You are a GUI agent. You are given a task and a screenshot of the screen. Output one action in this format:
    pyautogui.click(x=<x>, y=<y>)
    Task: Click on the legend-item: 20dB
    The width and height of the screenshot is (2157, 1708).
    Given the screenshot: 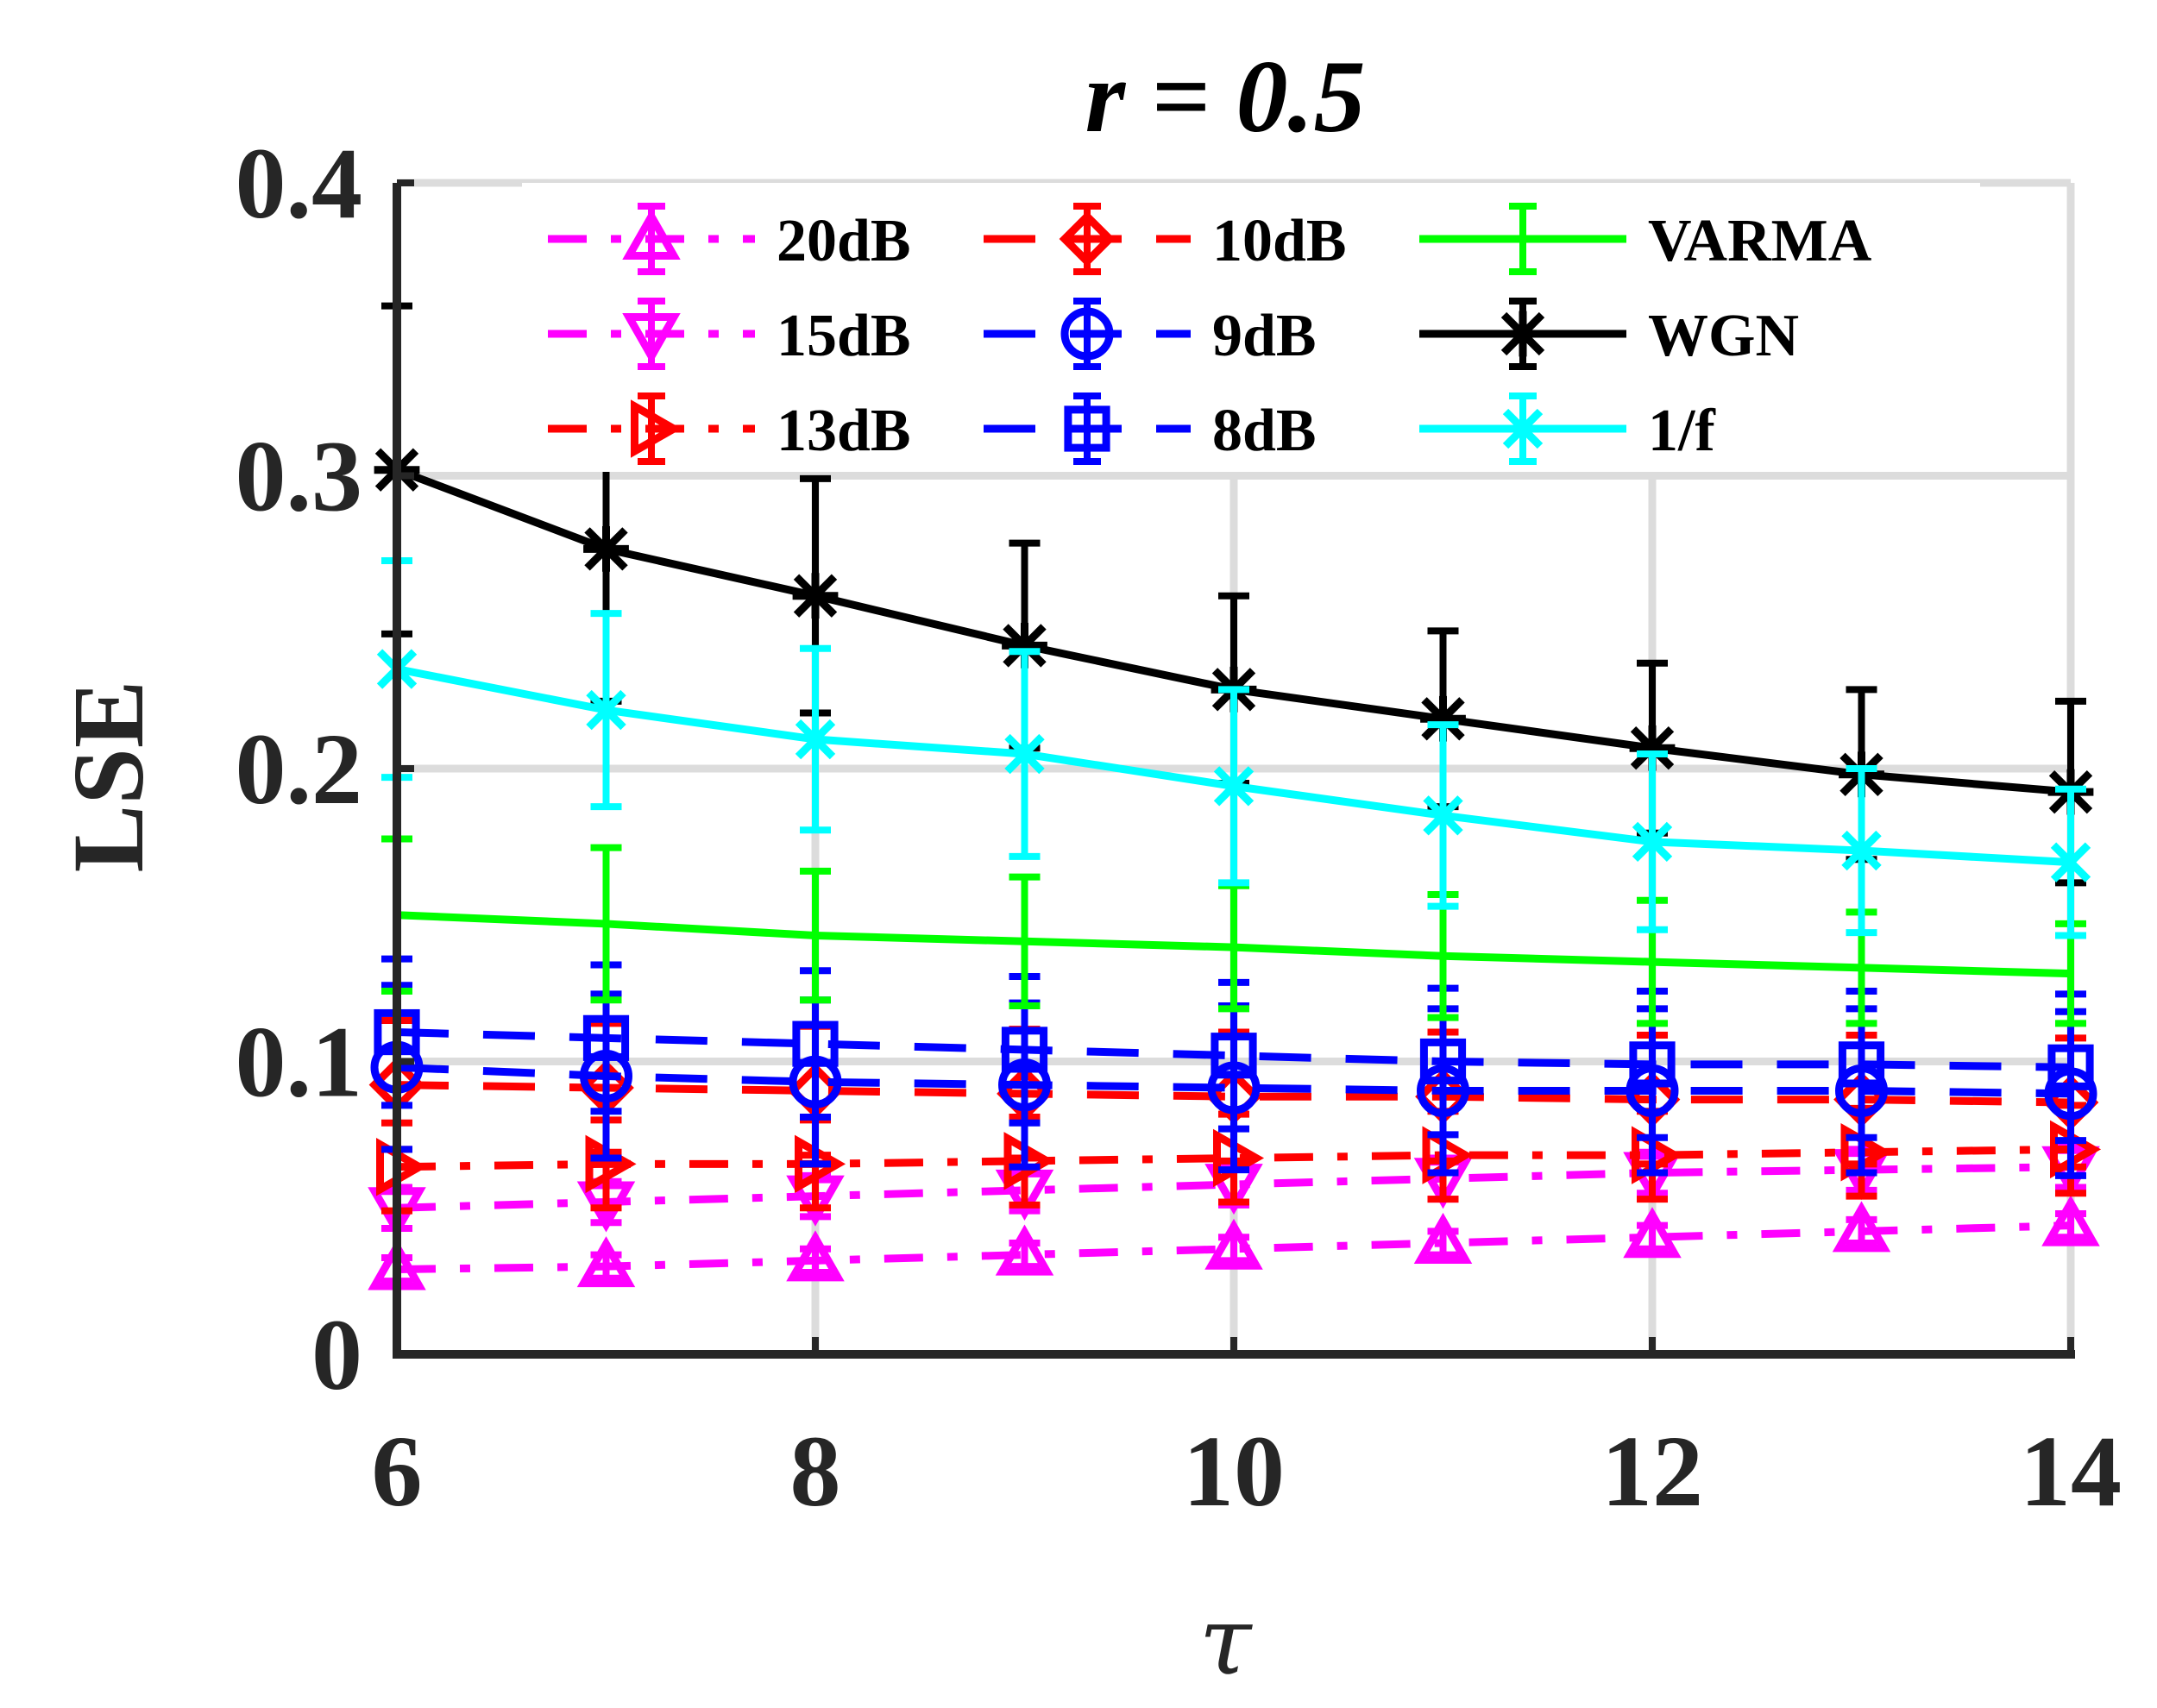 What is the action you would take?
    pyautogui.click(x=729, y=239)
    